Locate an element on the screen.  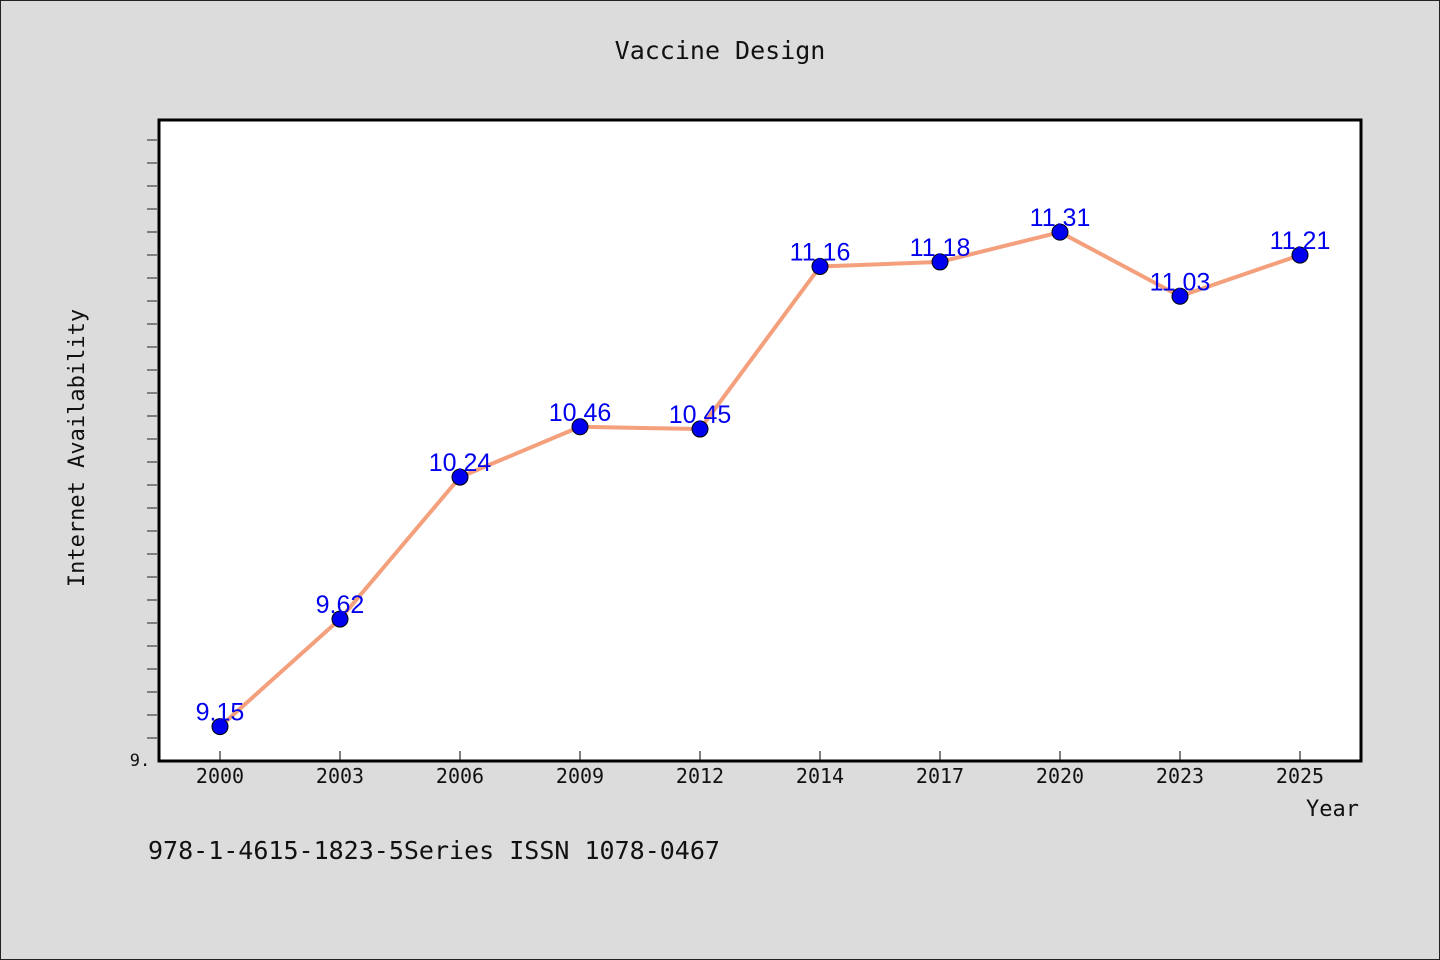
data-label: 9.15 is located at coordinates (220, 713).